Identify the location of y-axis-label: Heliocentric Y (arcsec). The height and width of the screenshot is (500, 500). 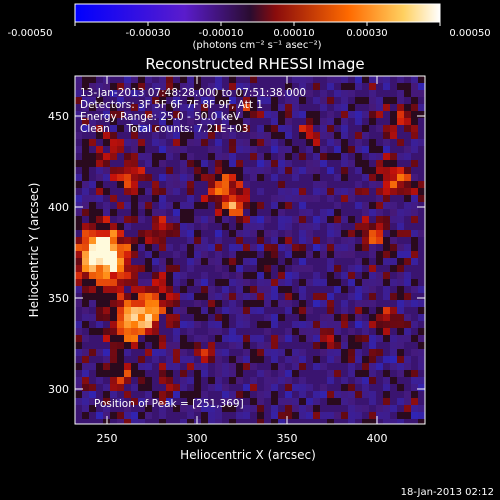
(34, 250).